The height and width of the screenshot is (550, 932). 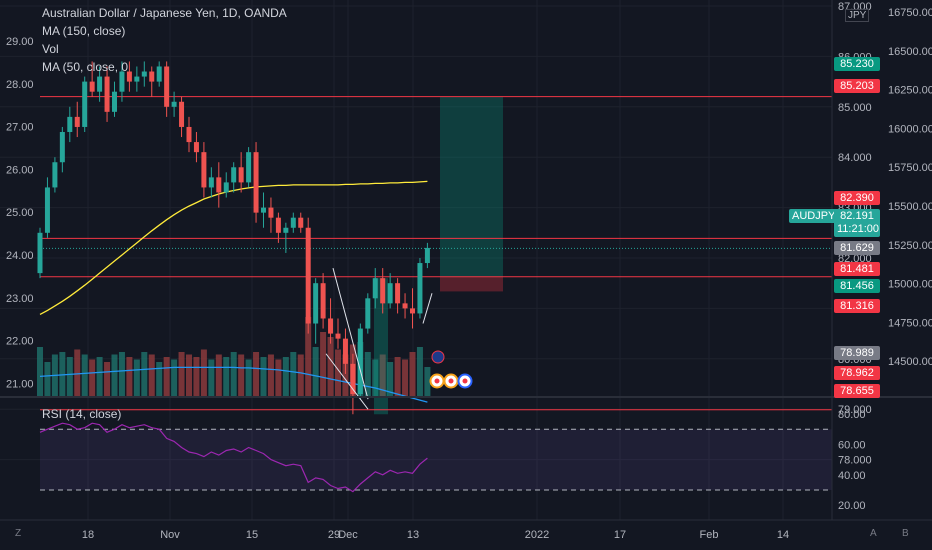 I want to click on time-tick-label: Dec, so click(x=348, y=535).